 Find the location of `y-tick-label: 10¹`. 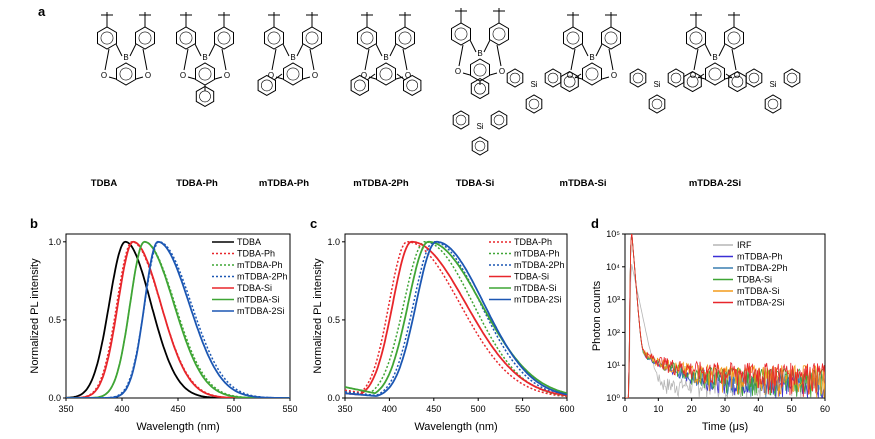

y-tick-label: 10¹ is located at coordinates (613, 365).